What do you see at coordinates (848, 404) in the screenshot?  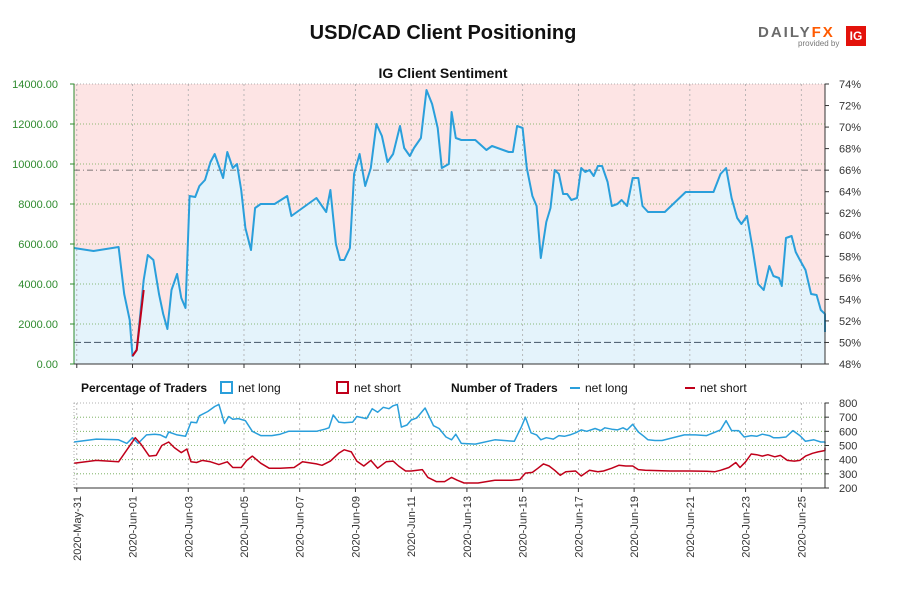 I see `sub-y-tick-label: 800` at bounding box center [848, 404].